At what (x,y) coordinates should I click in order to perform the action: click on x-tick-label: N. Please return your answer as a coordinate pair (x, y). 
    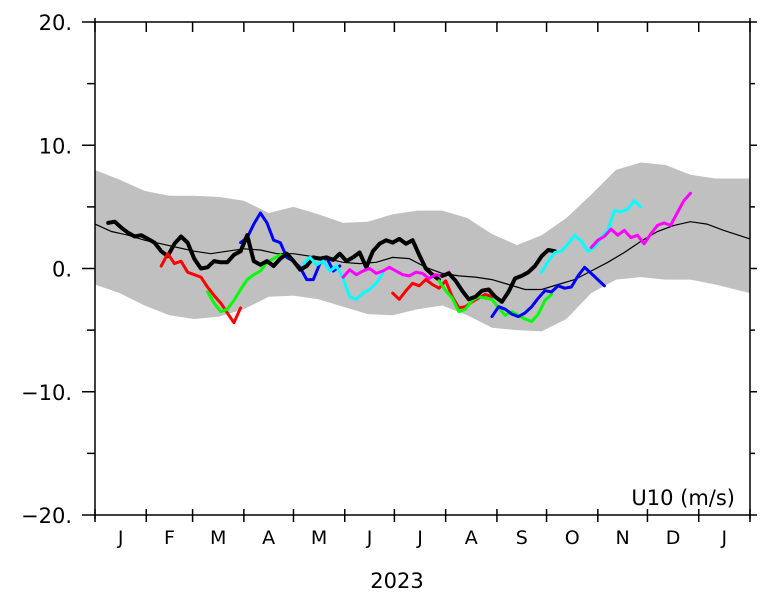
    Looking at the image, I should click on (623, 538).